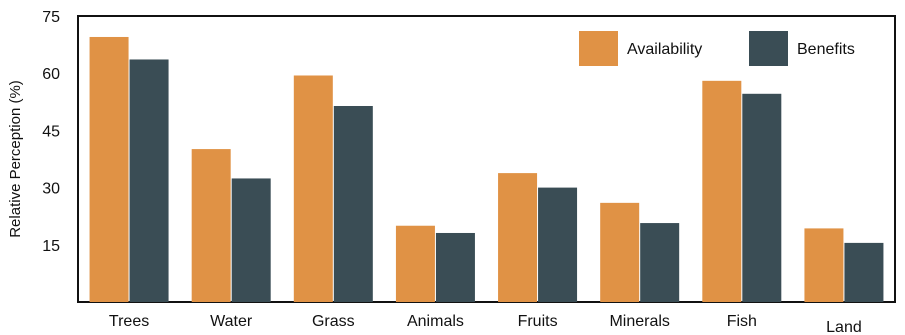 The image size is (905, 335). I want to click on bar-benefits-water, so click(251, 240).